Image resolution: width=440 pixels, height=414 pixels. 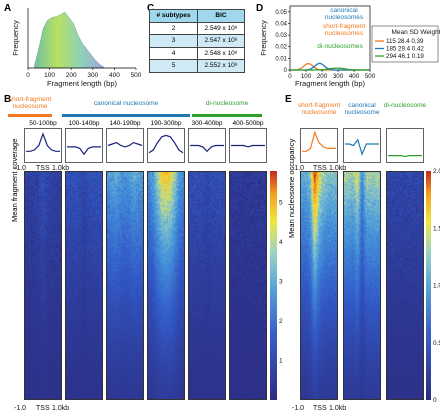 I want to click on column-label-3: 190-300bp, so click(x=166, y=123).